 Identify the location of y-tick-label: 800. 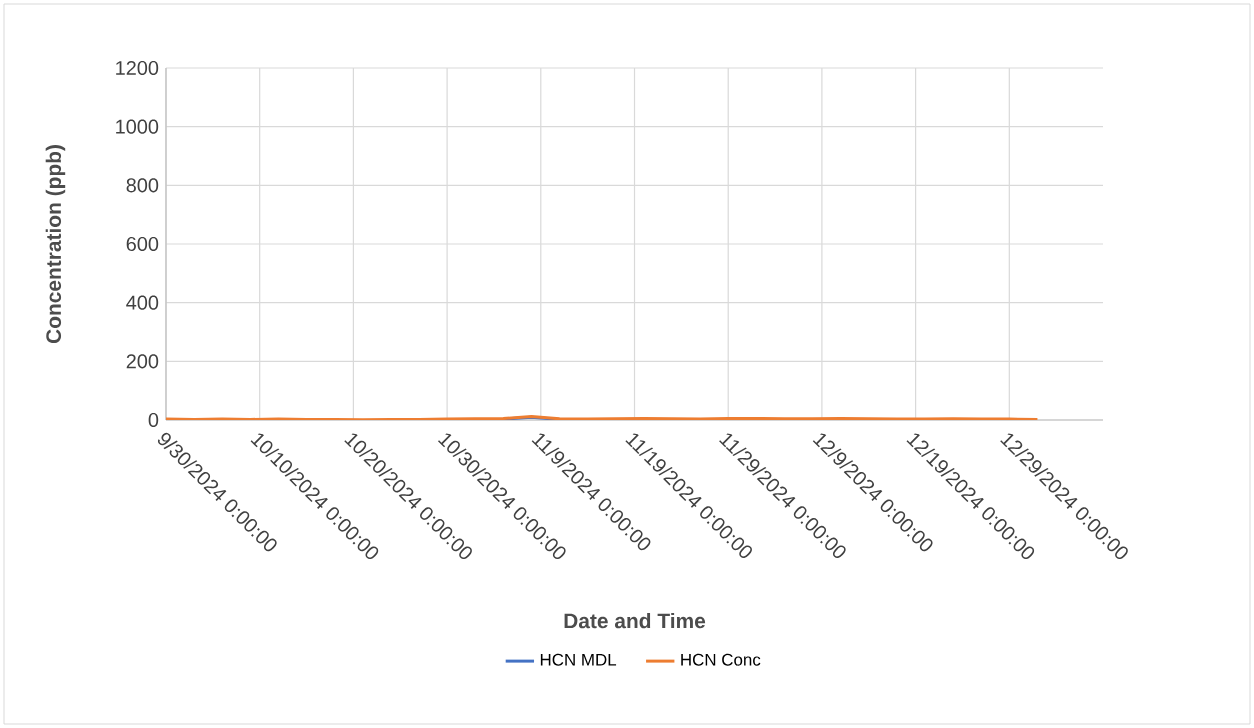
(142, 185).